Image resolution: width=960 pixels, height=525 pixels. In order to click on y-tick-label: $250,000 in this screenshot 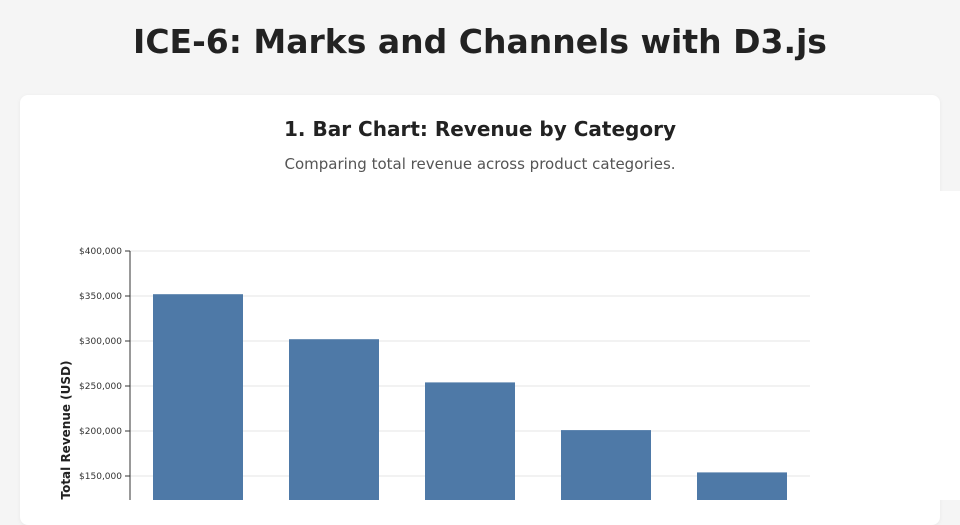, I will do `click(100, 387)`.